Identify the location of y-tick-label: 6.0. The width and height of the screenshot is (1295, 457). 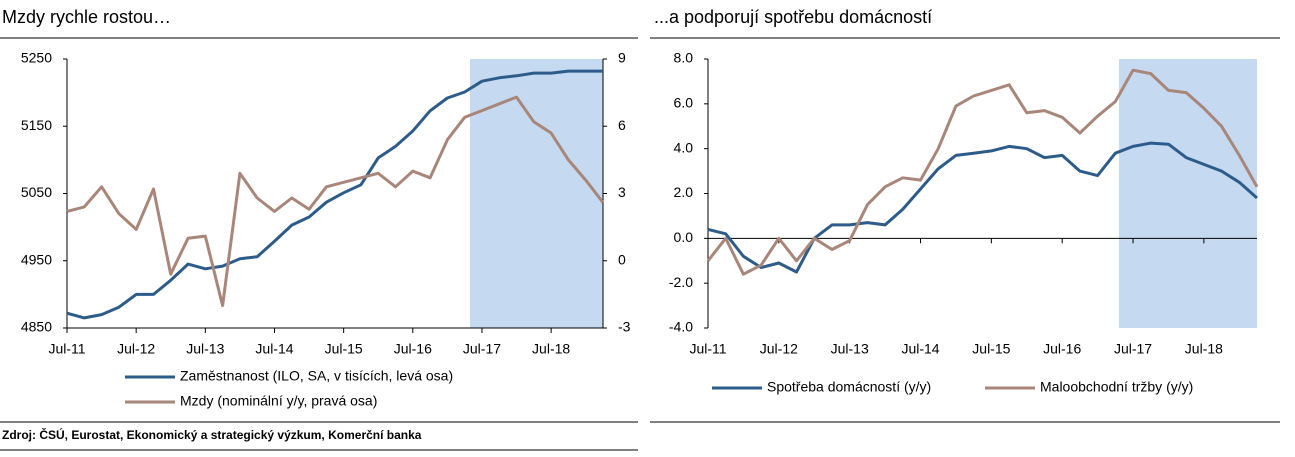
(684, 103).